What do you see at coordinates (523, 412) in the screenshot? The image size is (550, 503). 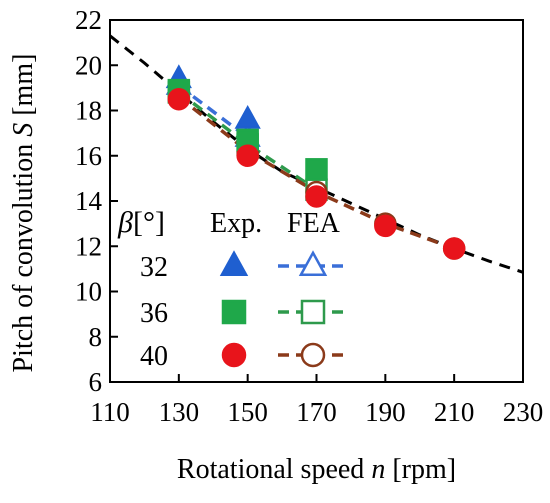 I see `x-tick-label: 230` at bounding box center [523, 412].